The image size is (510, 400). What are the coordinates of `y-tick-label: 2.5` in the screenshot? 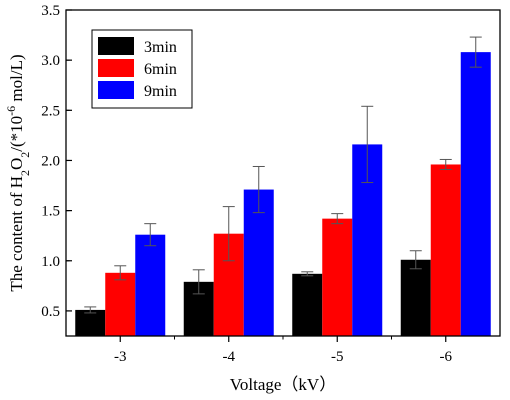 It's located at (50, 111).